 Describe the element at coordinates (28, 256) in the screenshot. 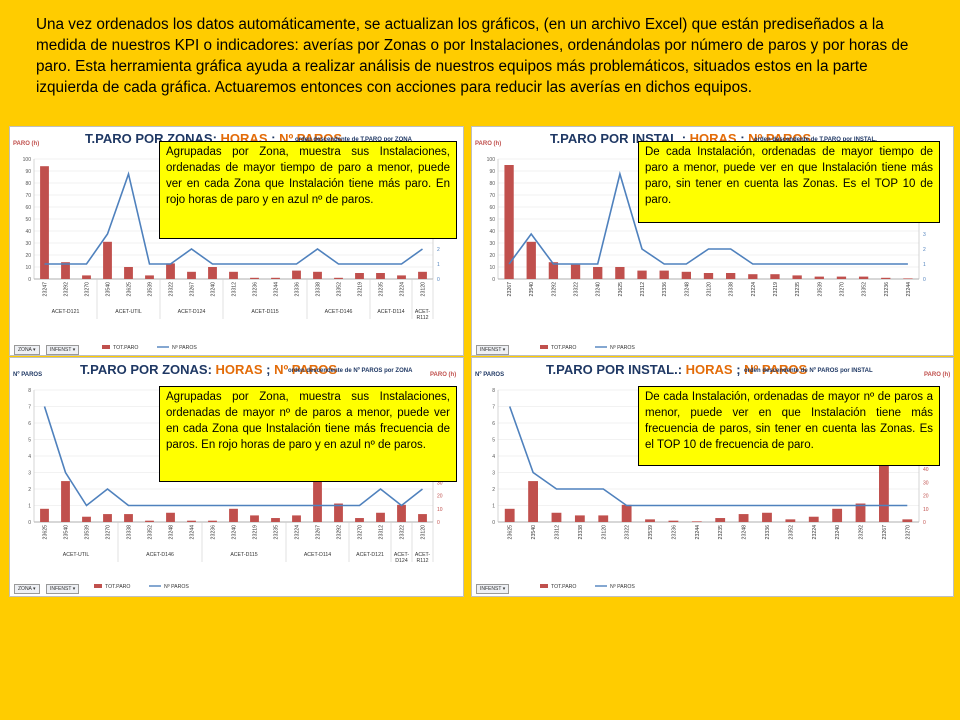

I see `left-tick-label: 20` at that location.